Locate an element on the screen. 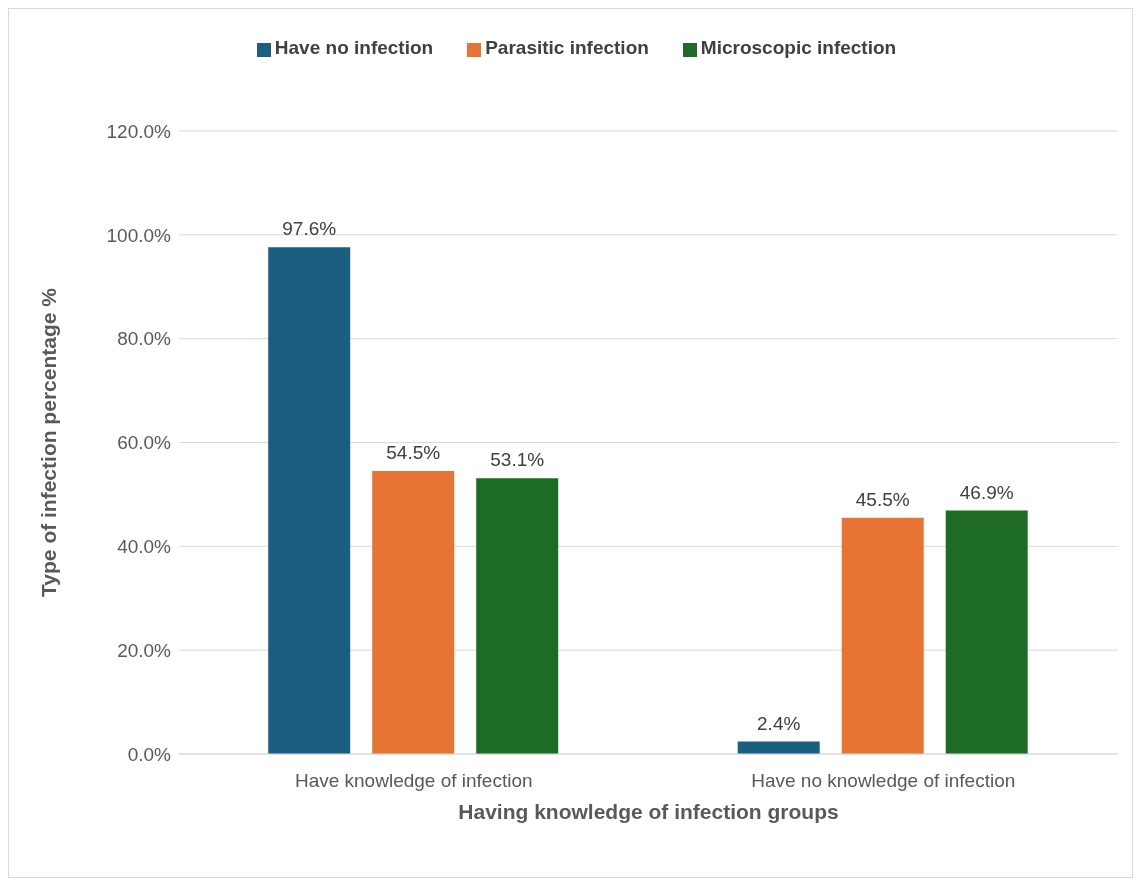 Image resolution: width=1141 pixels, height=879 pixels. data-label: 97.6% is located at coordinates (309, 229).